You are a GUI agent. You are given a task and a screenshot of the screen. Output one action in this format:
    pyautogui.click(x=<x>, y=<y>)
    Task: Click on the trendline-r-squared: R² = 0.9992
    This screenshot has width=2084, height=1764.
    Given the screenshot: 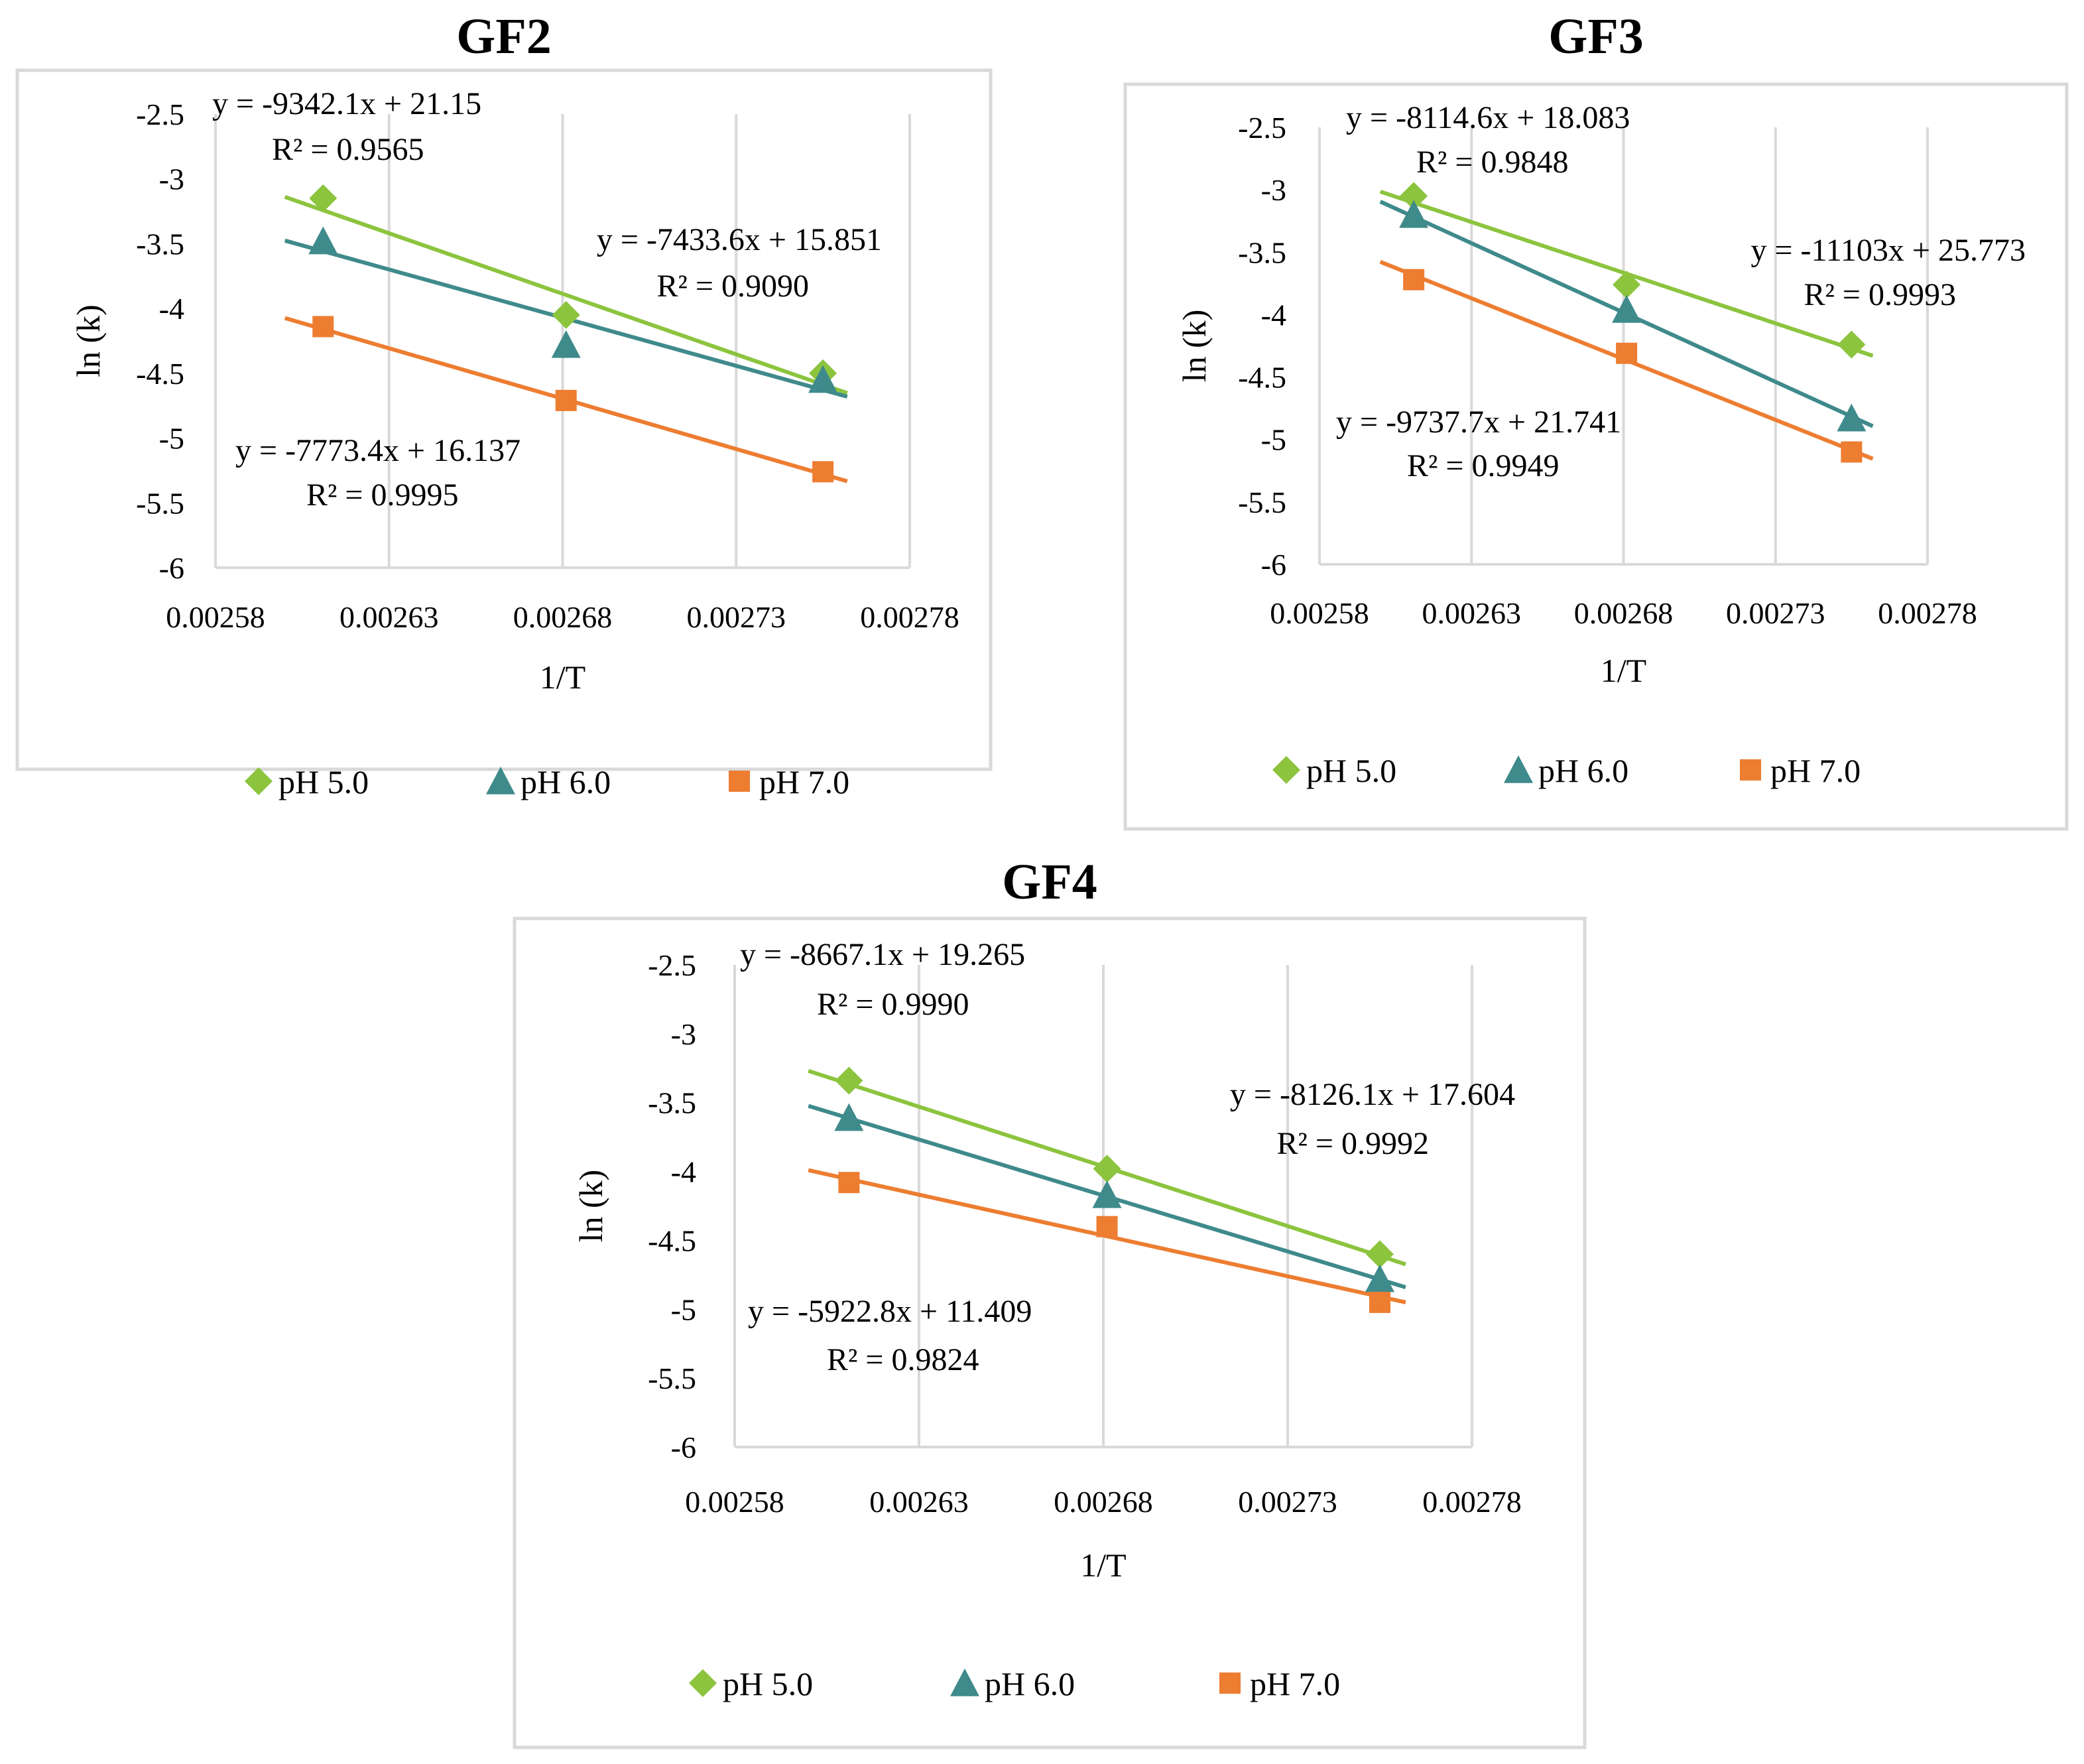 What is the action you would take?
    pyautogui.click(x=1353, y=1143)
    